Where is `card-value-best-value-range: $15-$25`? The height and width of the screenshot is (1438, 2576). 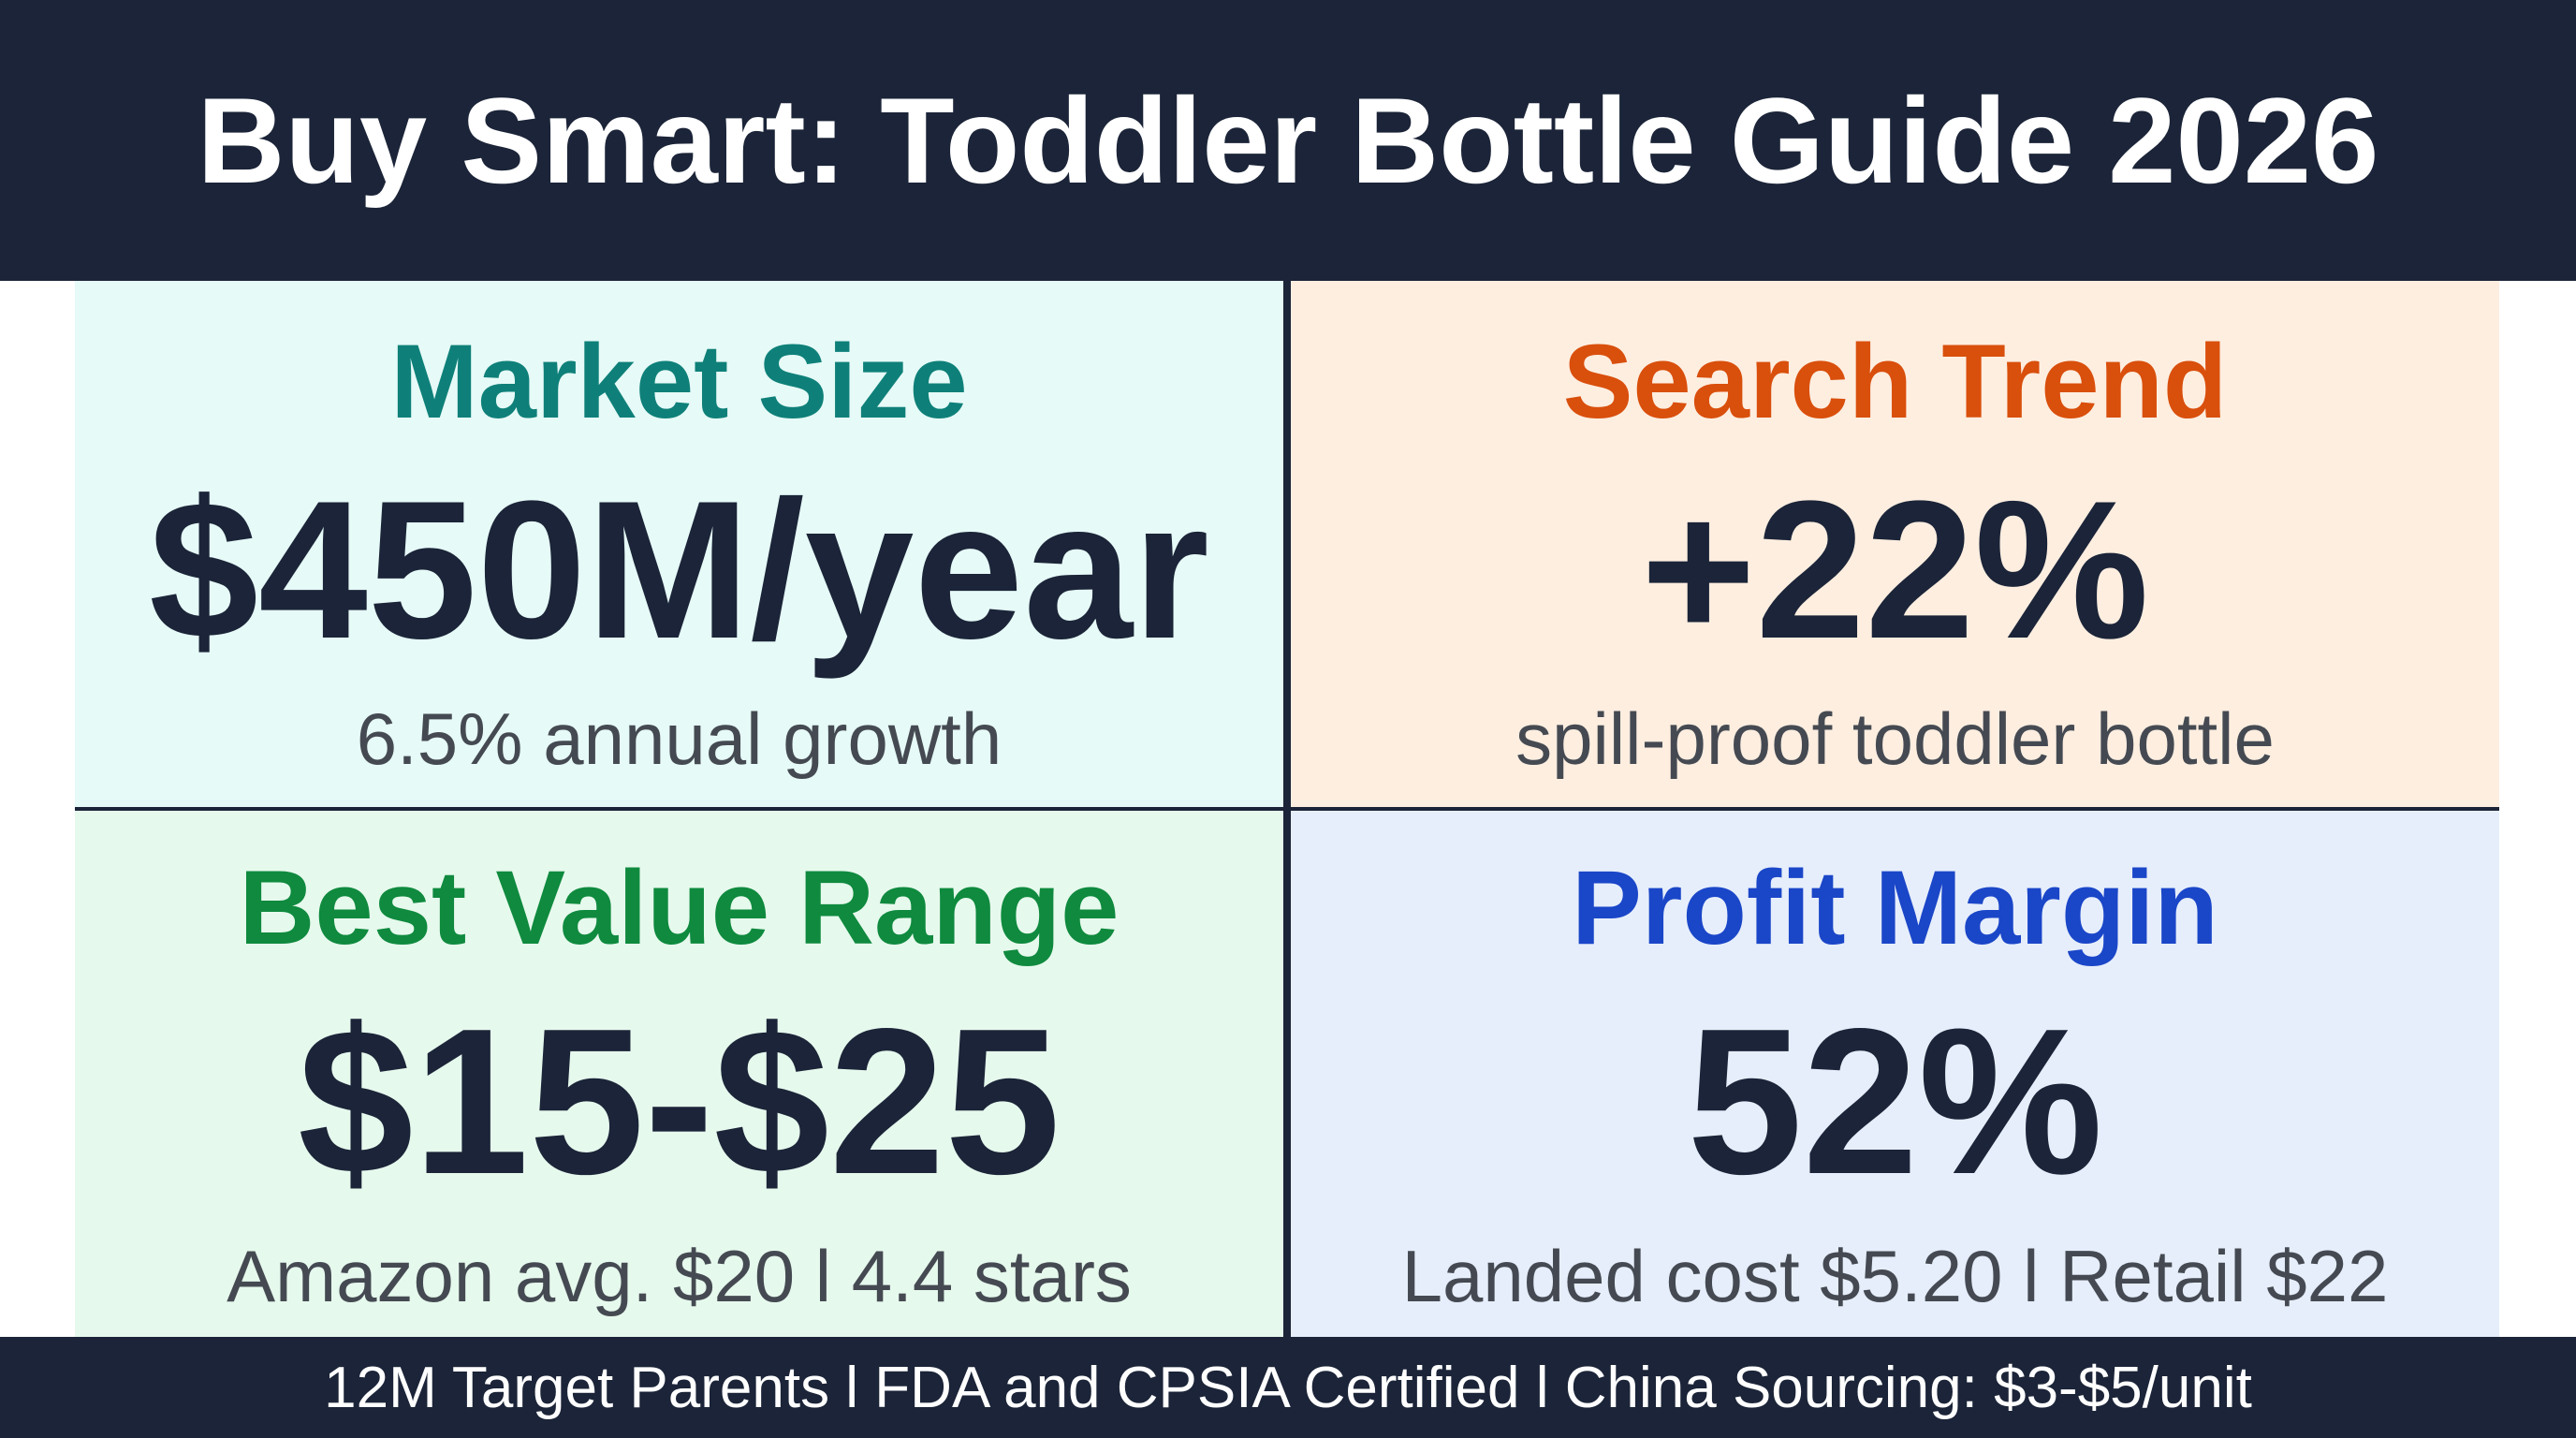
card-value-best-value-range: $15-$25 is located at coordinates (679, 1102).